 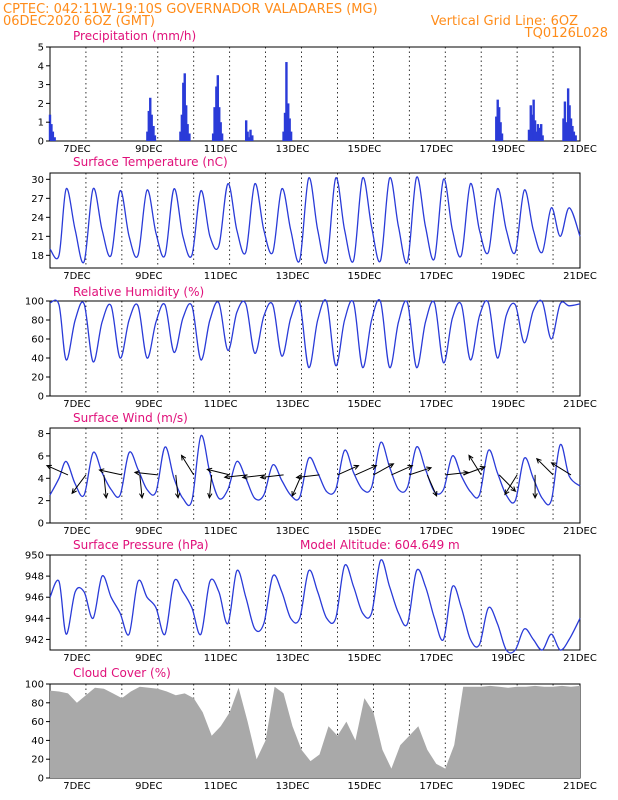 What do you see at coordinates (41, 85) in the screenshot?
I see `precip-ytick-label: 3` at bounding box center [41, 85].